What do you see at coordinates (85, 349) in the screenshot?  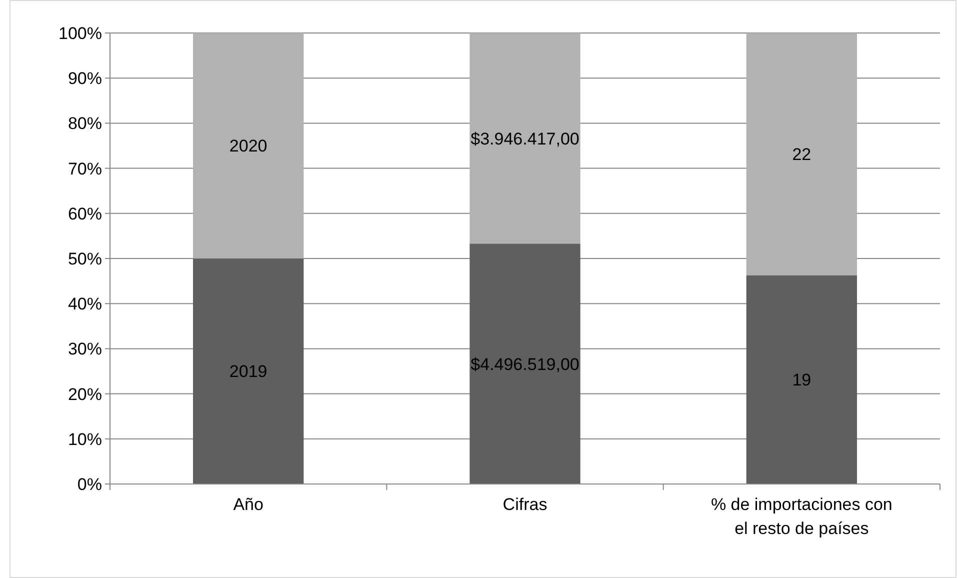 I see `y-tick-label: 30%` at bounding box center [85, 349].